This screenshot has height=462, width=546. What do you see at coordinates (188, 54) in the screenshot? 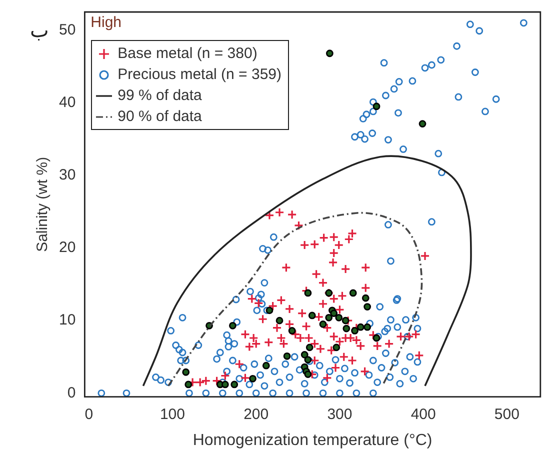
I see `legend-label: Base metal (n = 380)` at bounding box center [188, 54].